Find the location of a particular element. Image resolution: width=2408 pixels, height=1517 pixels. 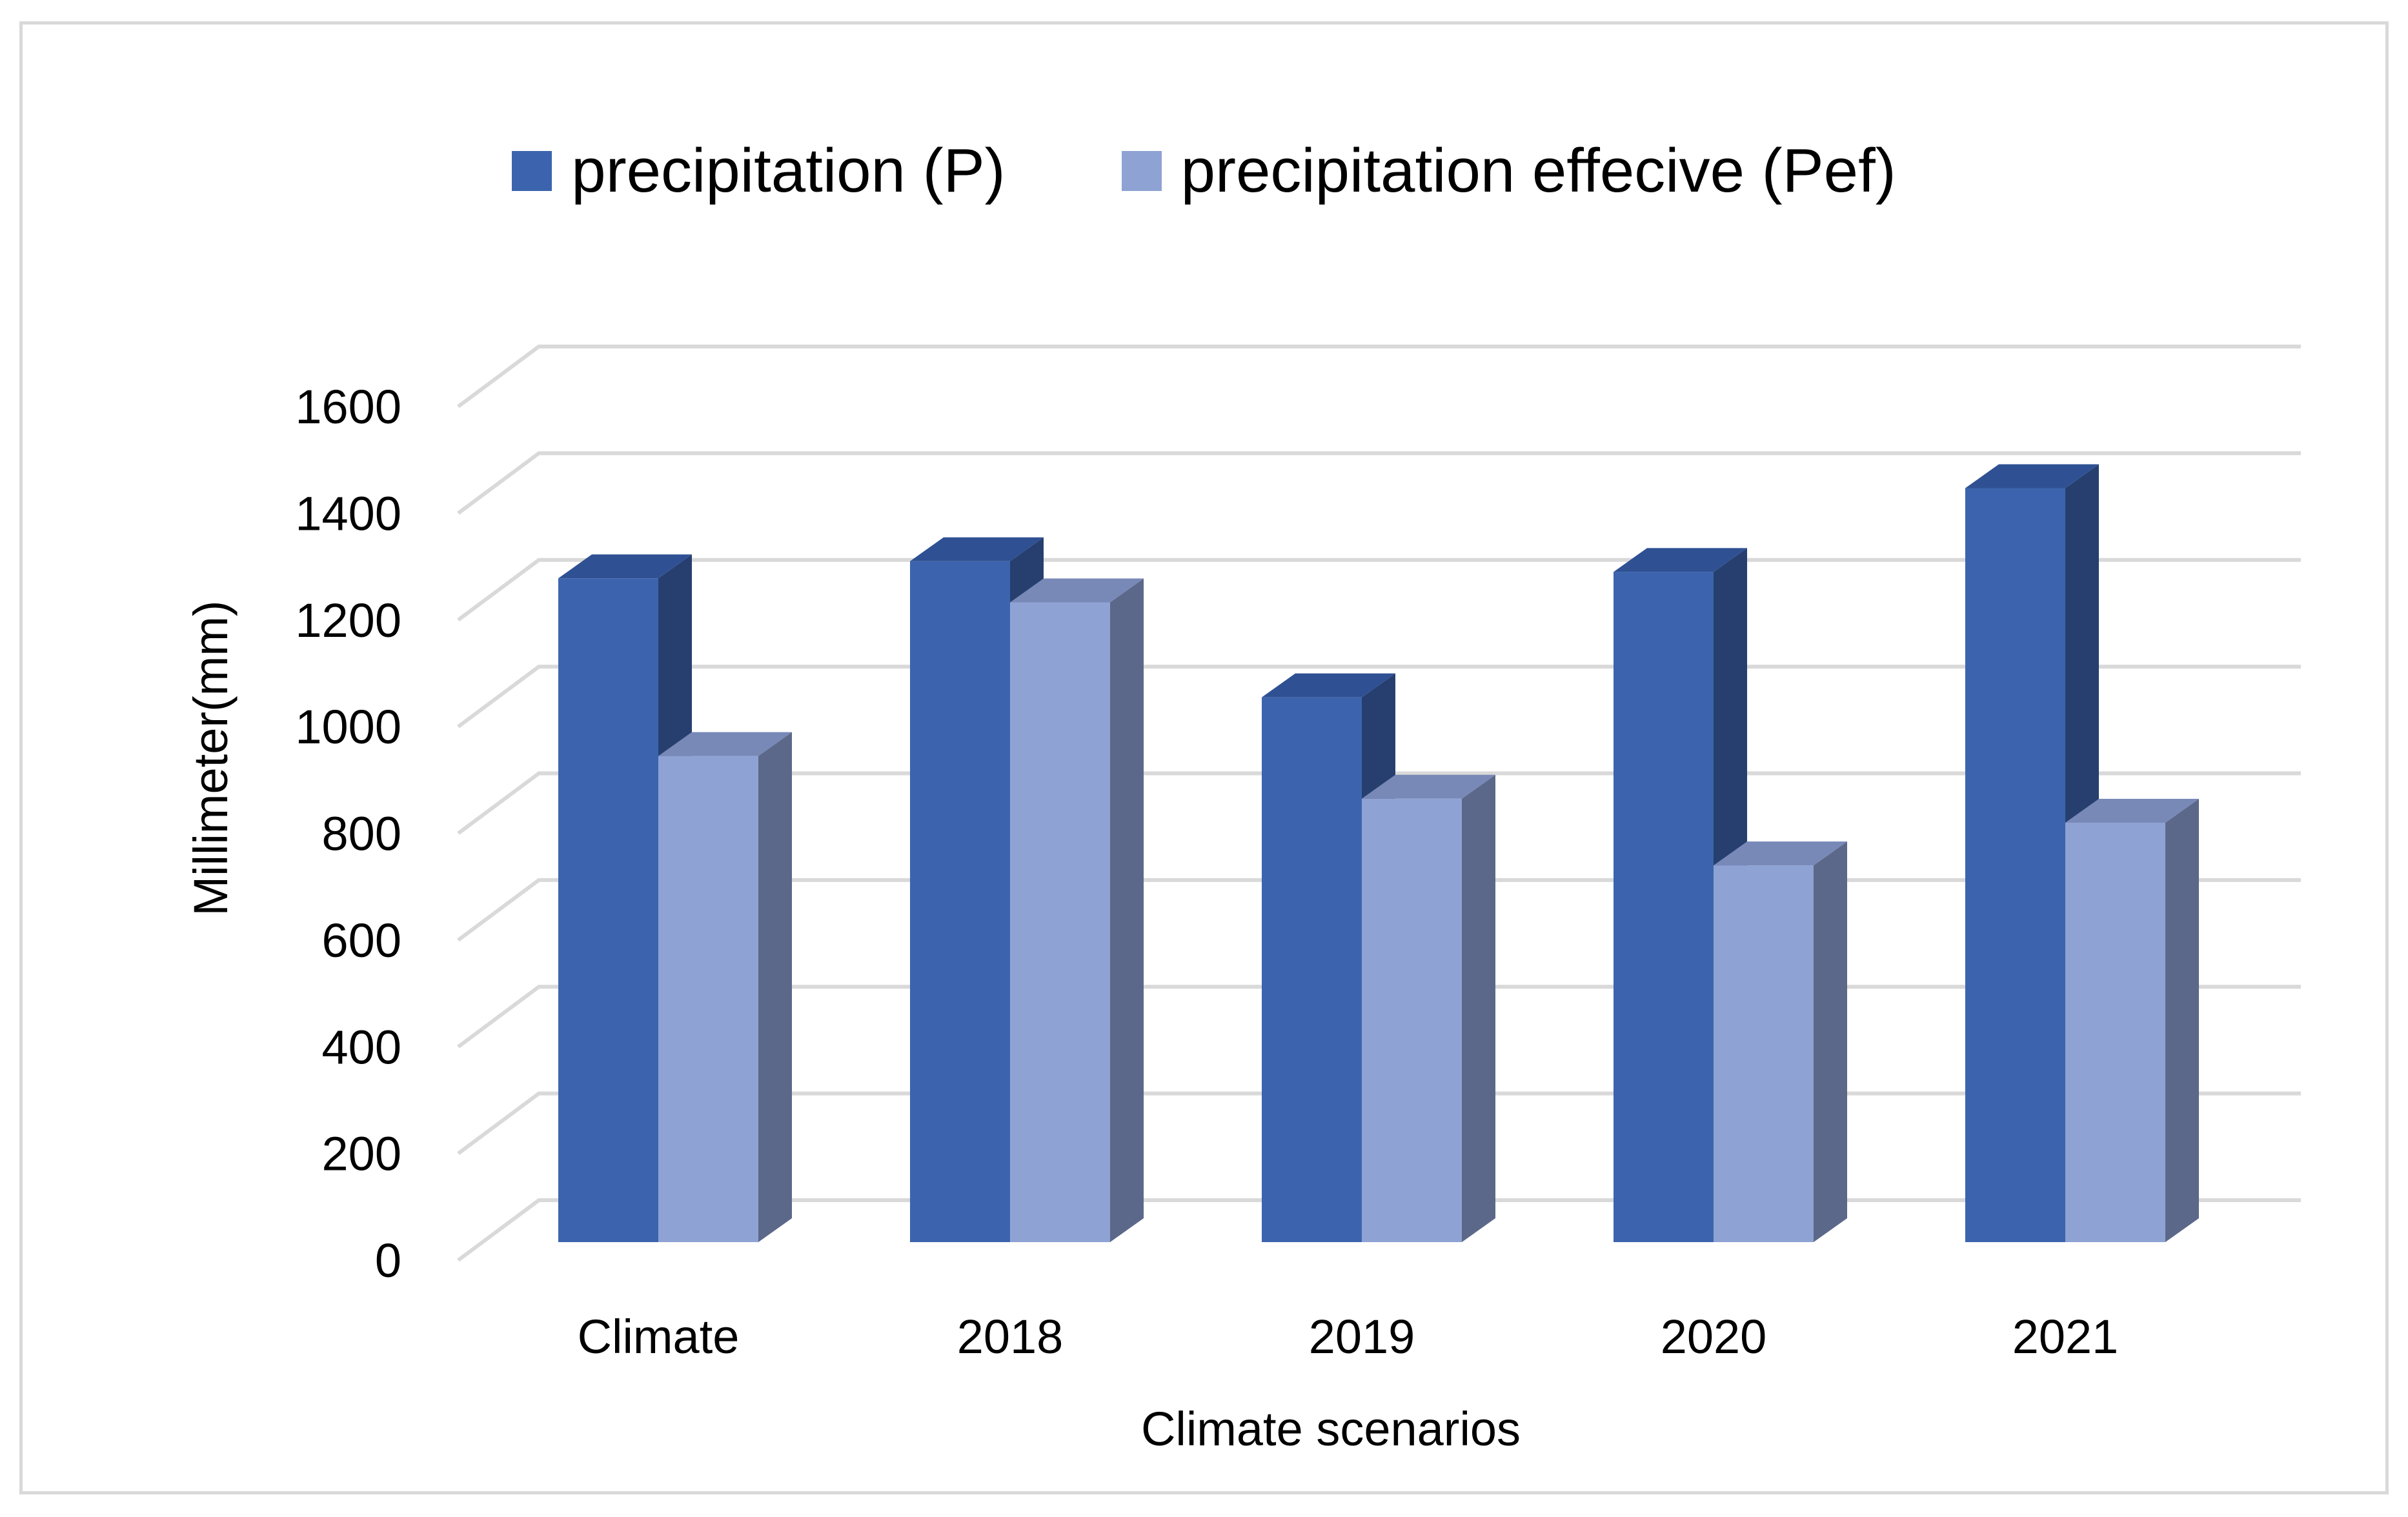

x-tick-label: 2018 is located at coordinates (1010, 1336).